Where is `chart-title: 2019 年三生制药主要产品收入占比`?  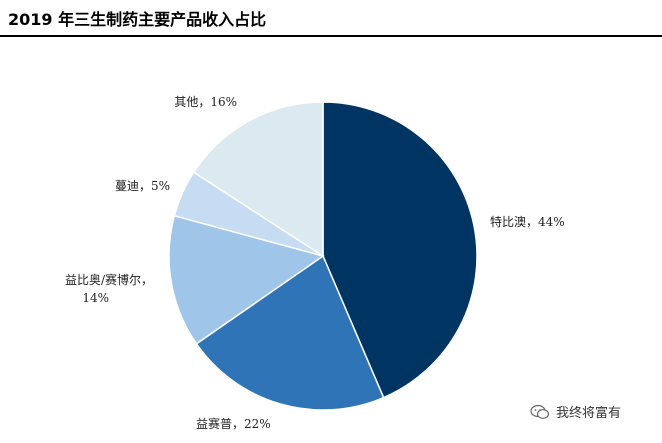 chart-title: 2019 年三生制药主要产品收入占比 is located at coordinates (137, 19).